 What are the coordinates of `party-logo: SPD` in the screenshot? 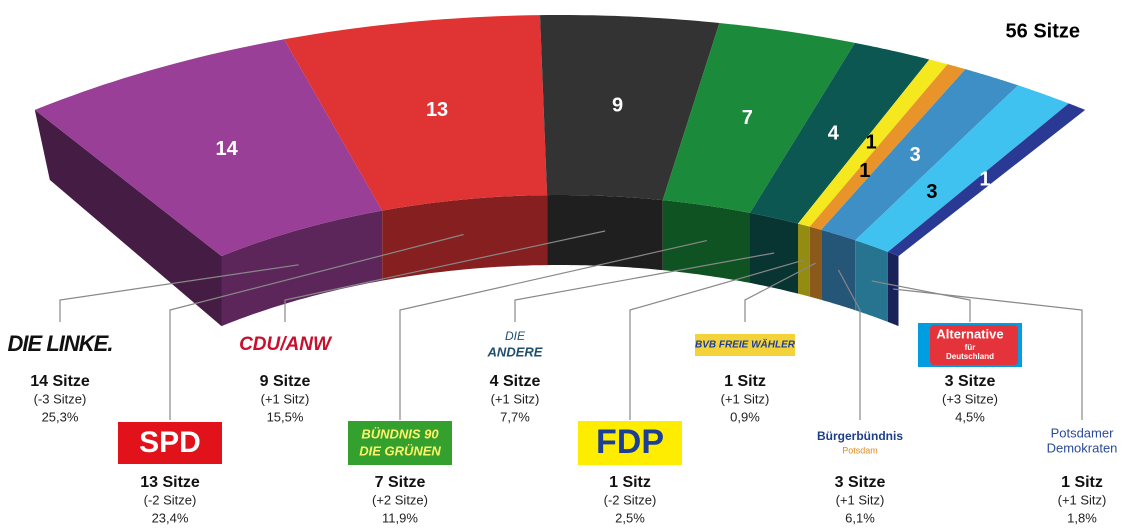 It's located at (170, 442).